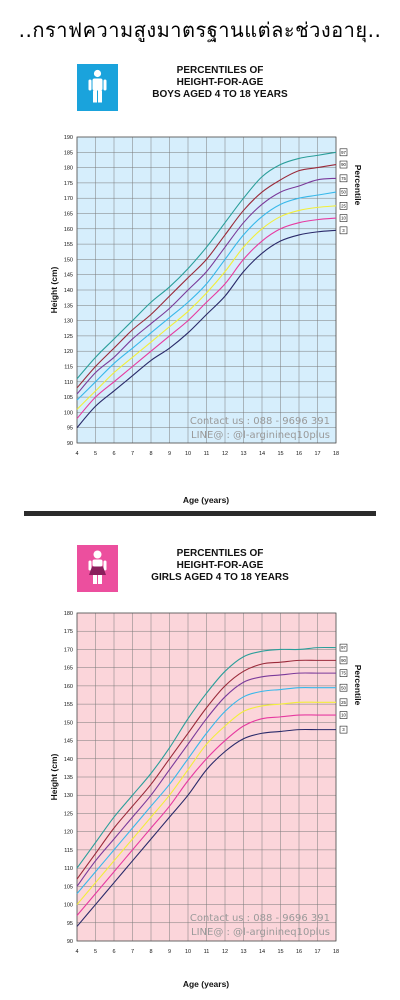 The image size is (400, 1000). Describe the element at coordinates (68, 260) in the screenshot. I see `y-tick-label: 150` at that location.